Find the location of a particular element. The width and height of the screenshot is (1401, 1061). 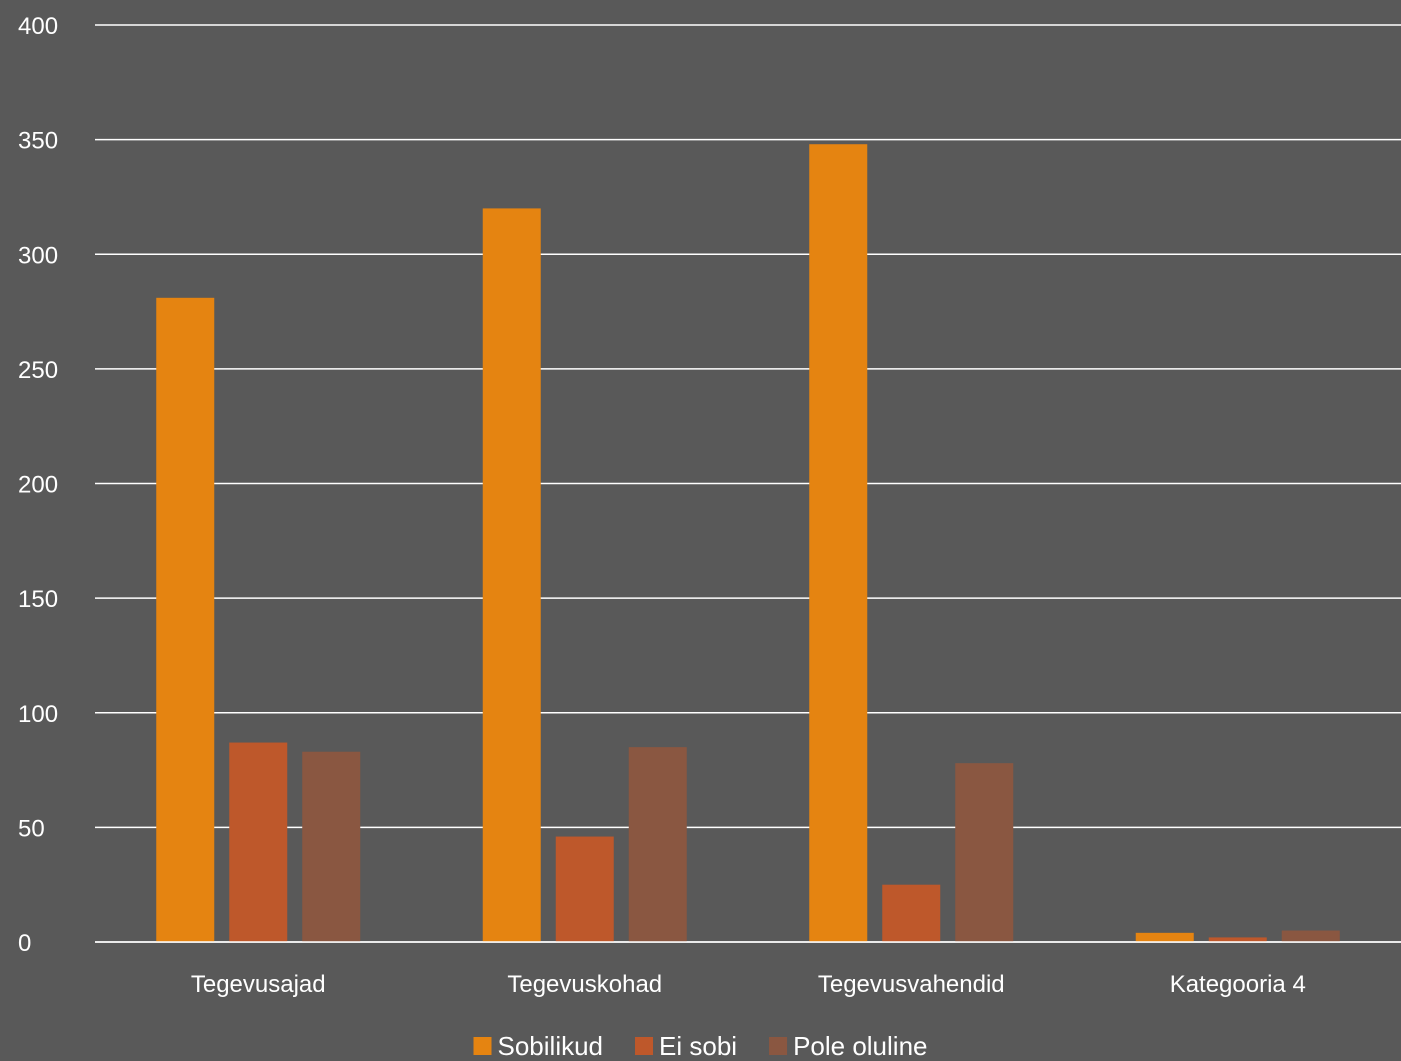

y-tick-label: 50 is located at coordinates (31, 828).